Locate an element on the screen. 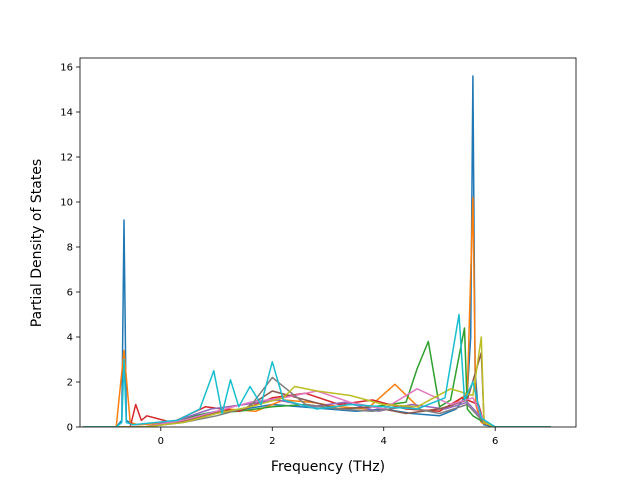 This screenshot has width=640, height=480. y-axis-label: Partial Density of States is located at coordinates (37, 243).